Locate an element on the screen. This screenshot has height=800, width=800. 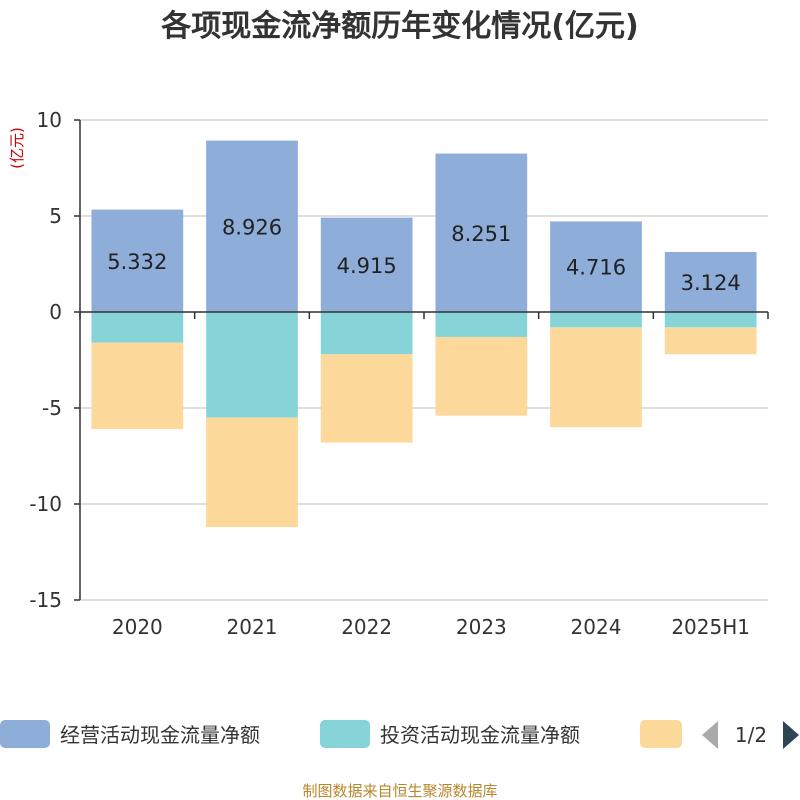
bar-s2-2020 is located at coordinates (137, 386).